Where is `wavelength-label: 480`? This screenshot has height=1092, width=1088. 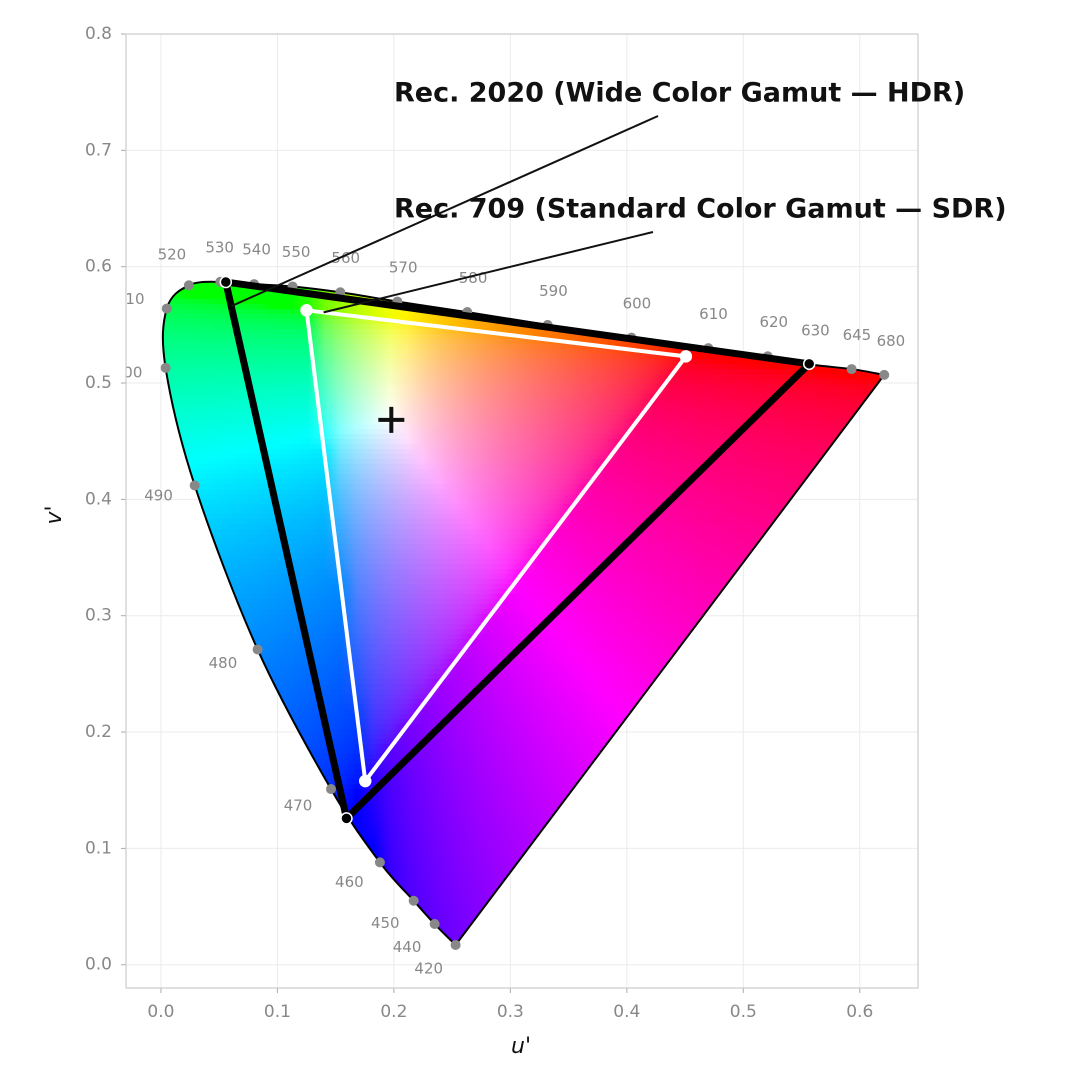 wavelength-label: 480 is located at coordinates (223, 663).